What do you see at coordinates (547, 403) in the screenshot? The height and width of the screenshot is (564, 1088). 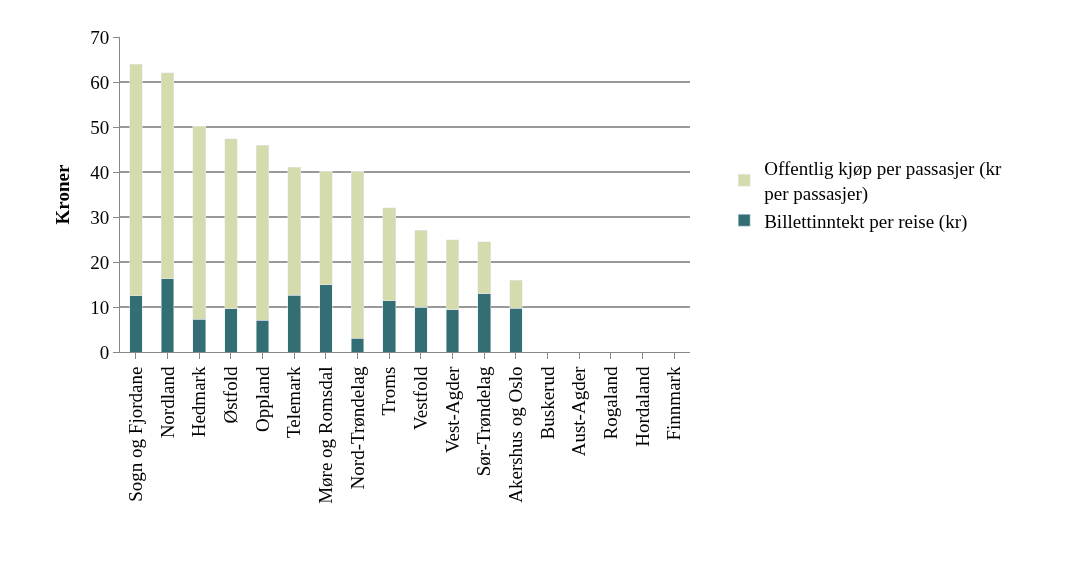 I see `x-tick-label: Buskerud` at bounding box center [547, 403].